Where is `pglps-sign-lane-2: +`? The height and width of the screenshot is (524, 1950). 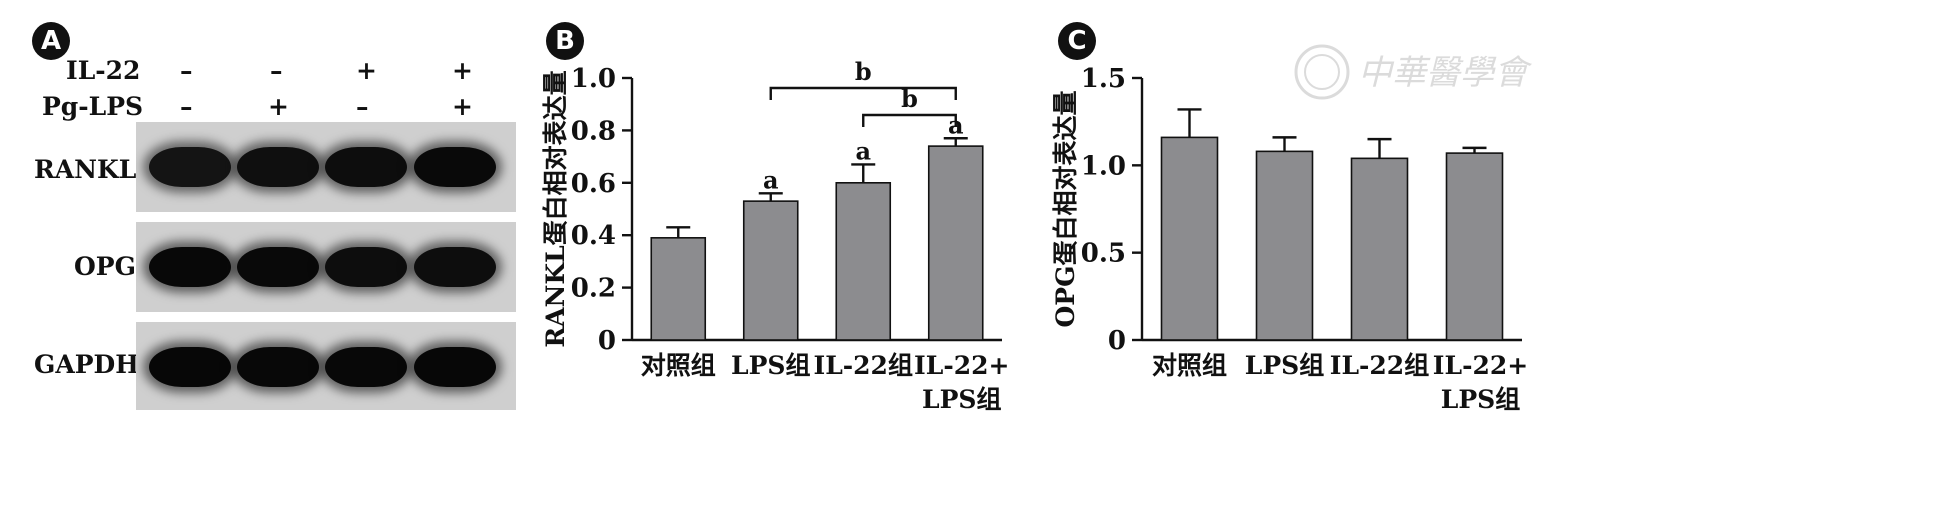 pglps-sign-lane-2: + is located at coordinates (278, 106).